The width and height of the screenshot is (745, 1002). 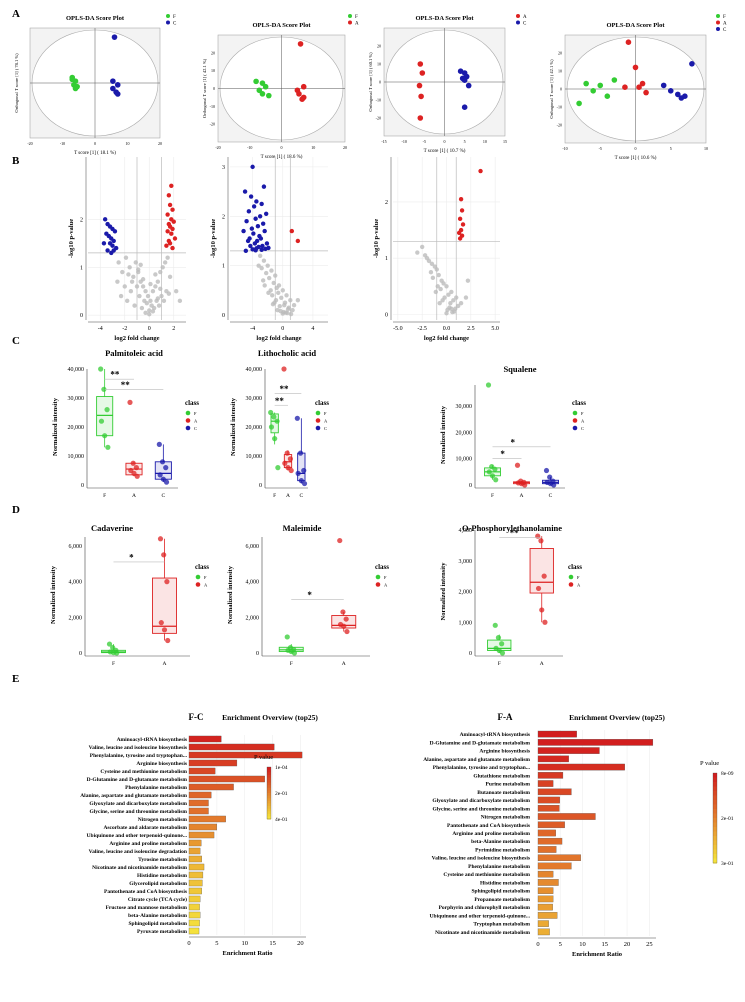 What do you see at coordinates (508, 785) in the screenshot?
I see `category-label: Purine metabolism` at bounding box center [508, 785].